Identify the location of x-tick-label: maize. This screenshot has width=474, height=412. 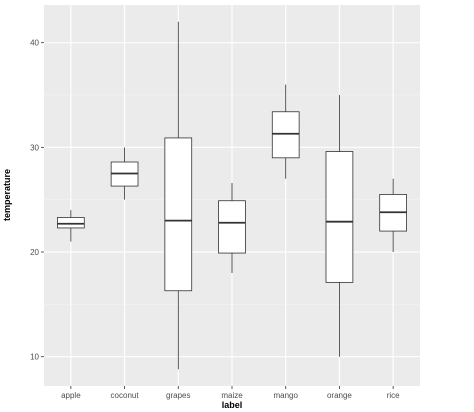
(232, 395).